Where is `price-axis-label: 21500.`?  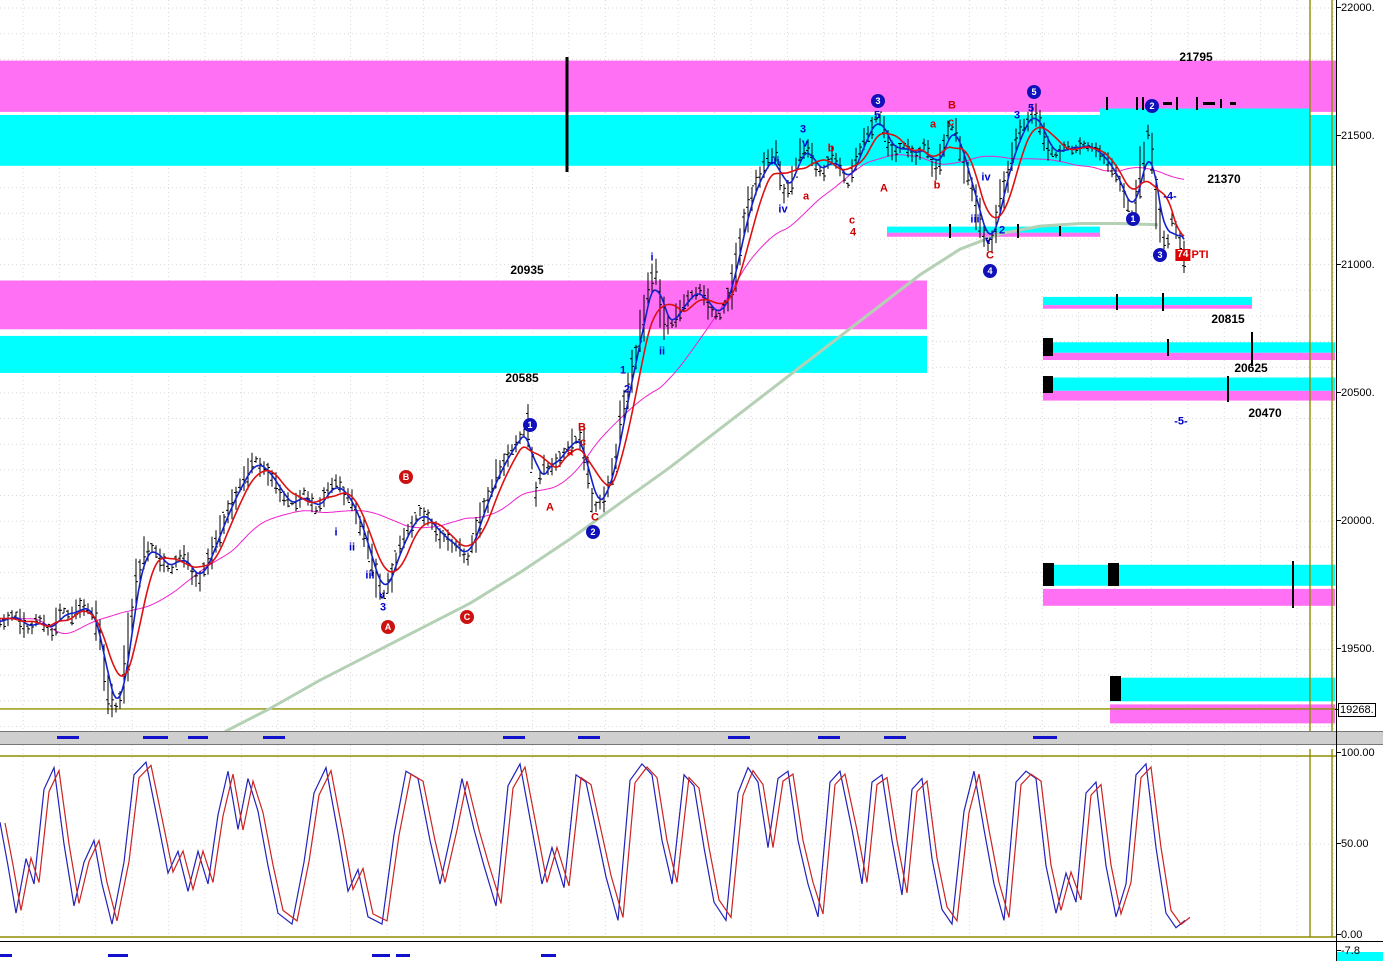
price-axis-label: 21500. is located at coordinates (1356, 136).